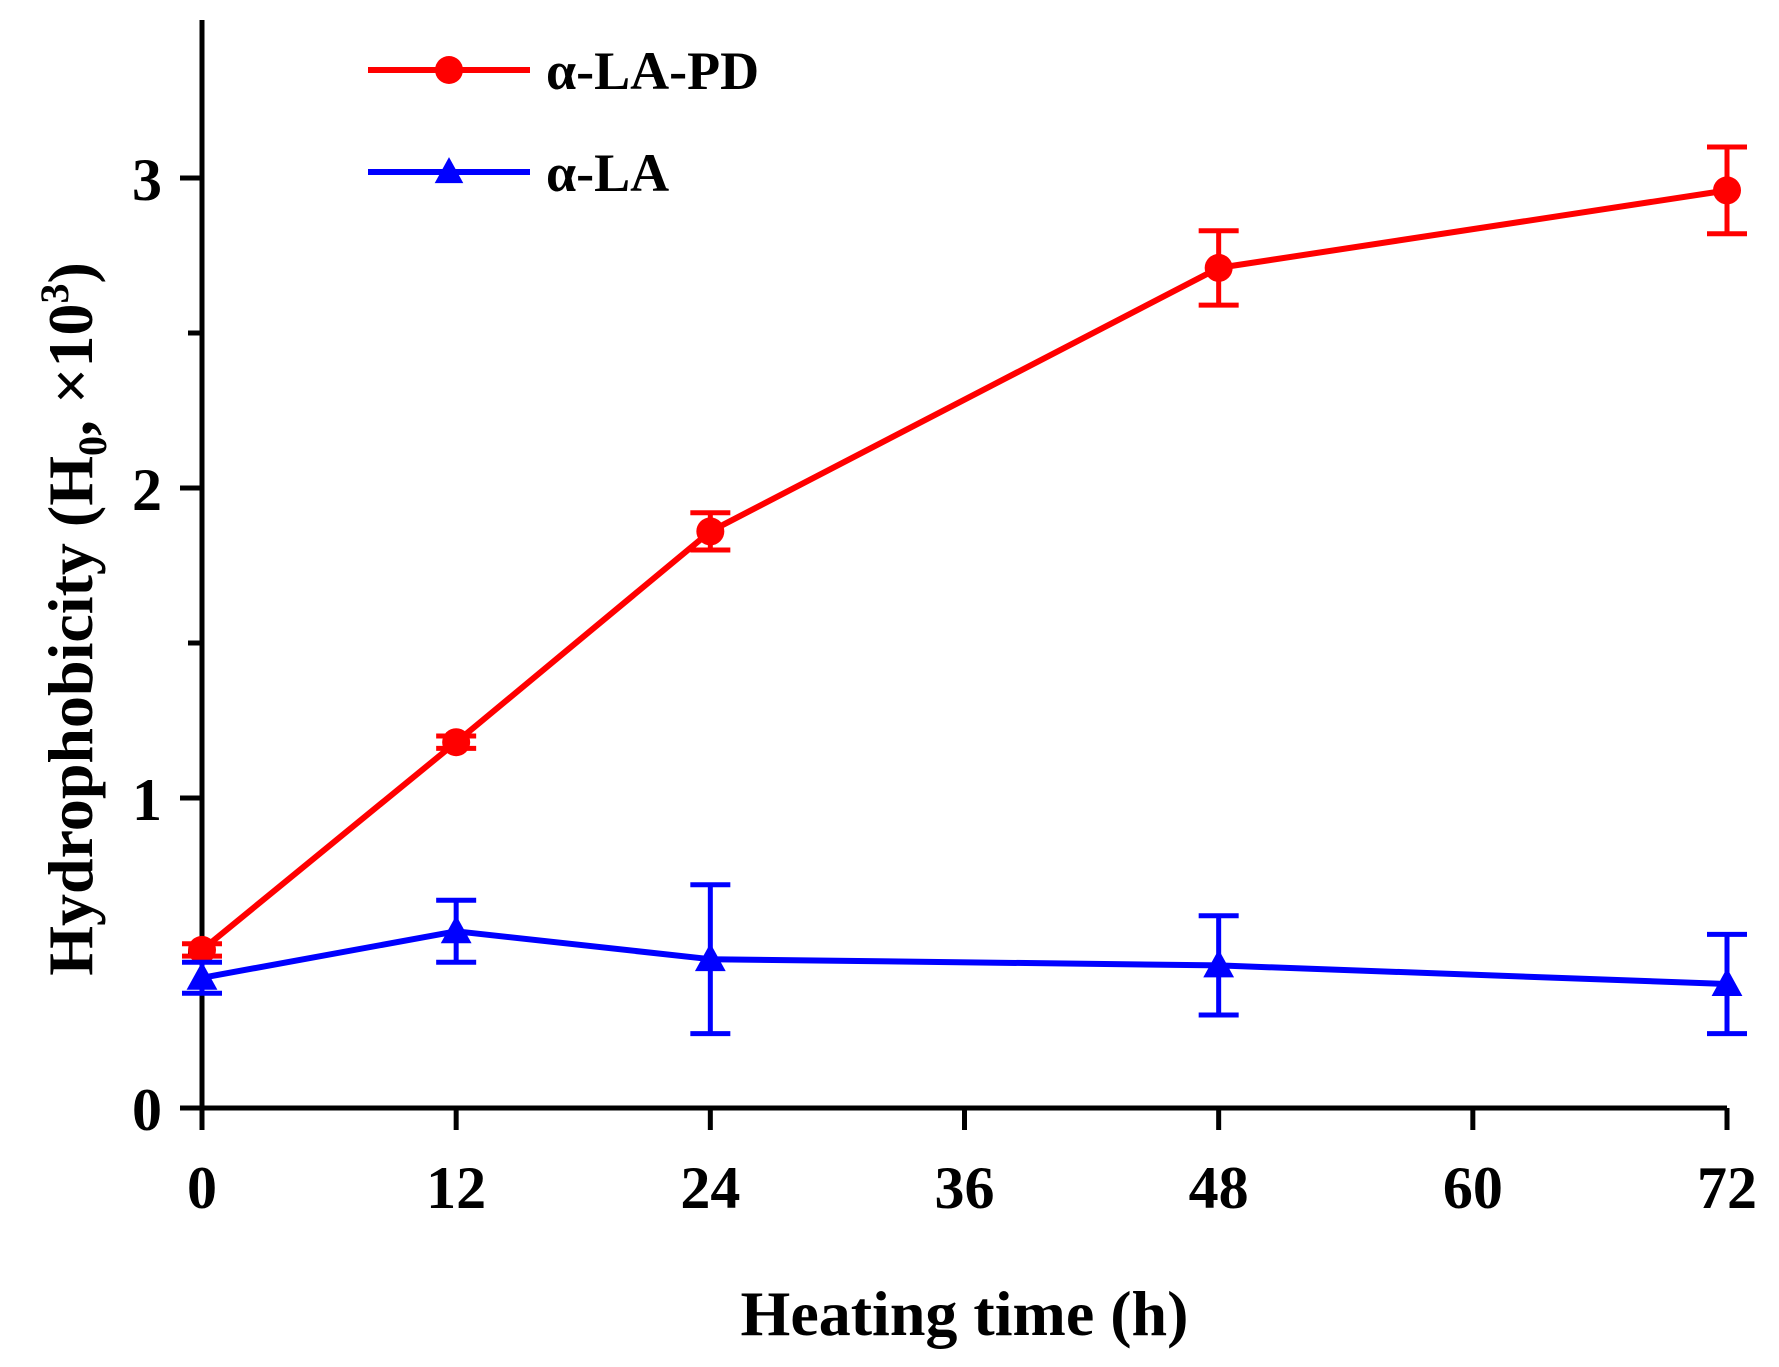 The image size is (1779, 1367). I want to click on y-axis-title: Hydrophobicity (H0, ×103), so click(73, 619).